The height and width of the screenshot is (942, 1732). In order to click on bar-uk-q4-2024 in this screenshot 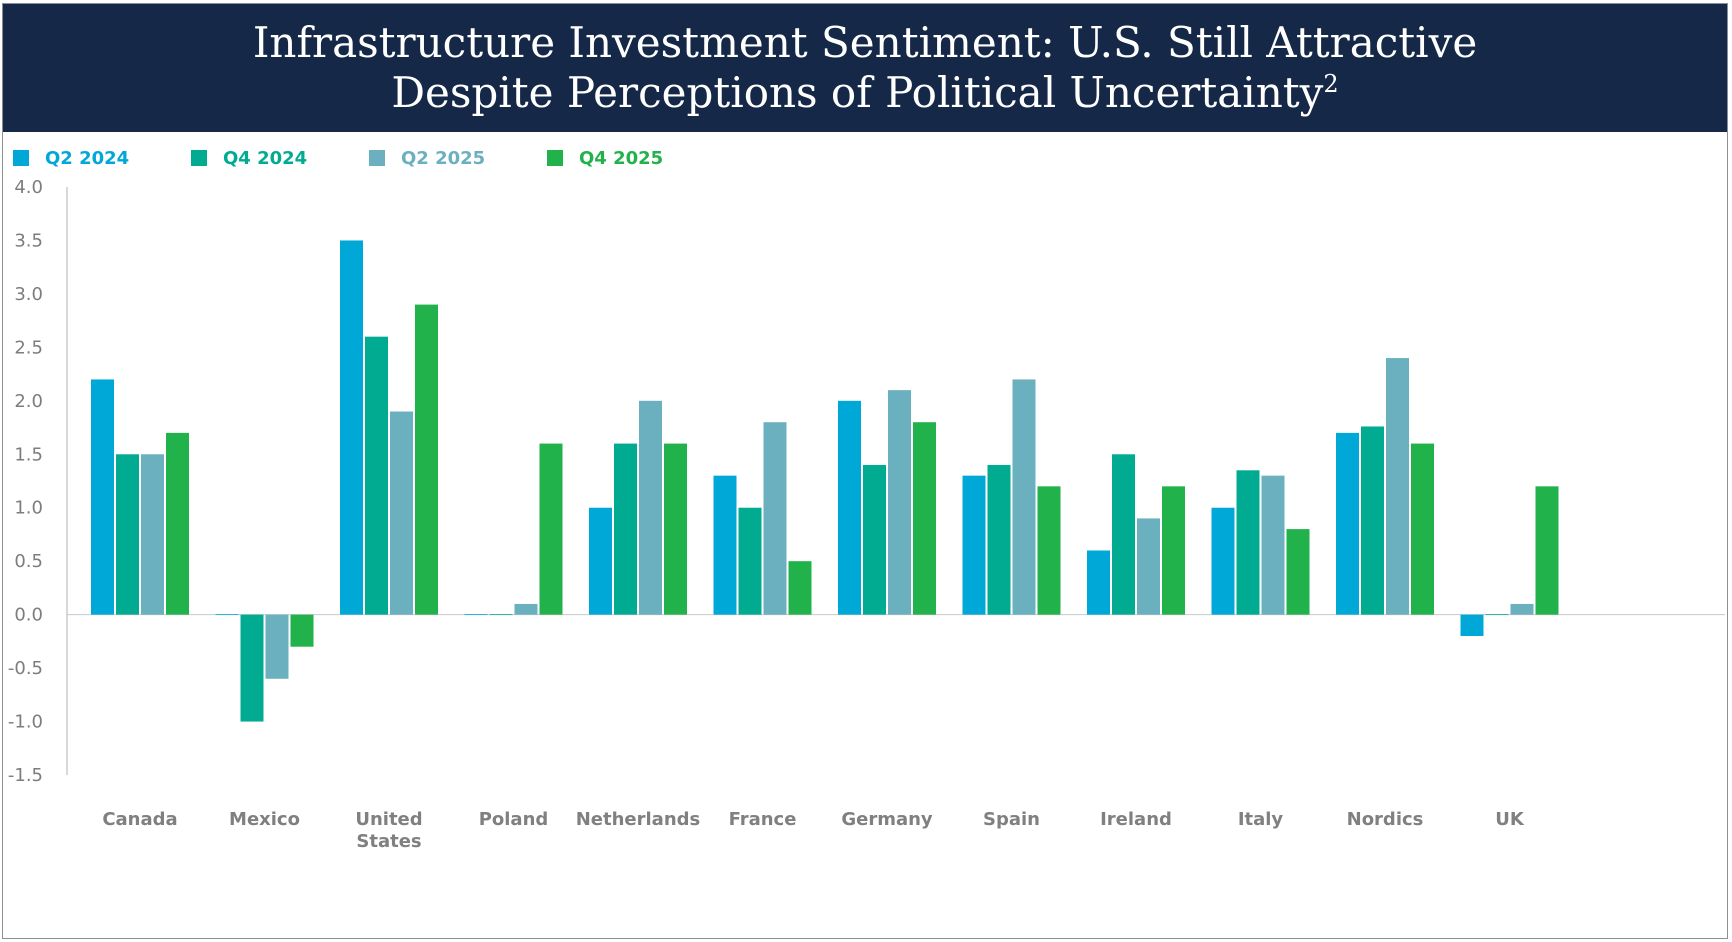, I will do `click(1497, 615)`.